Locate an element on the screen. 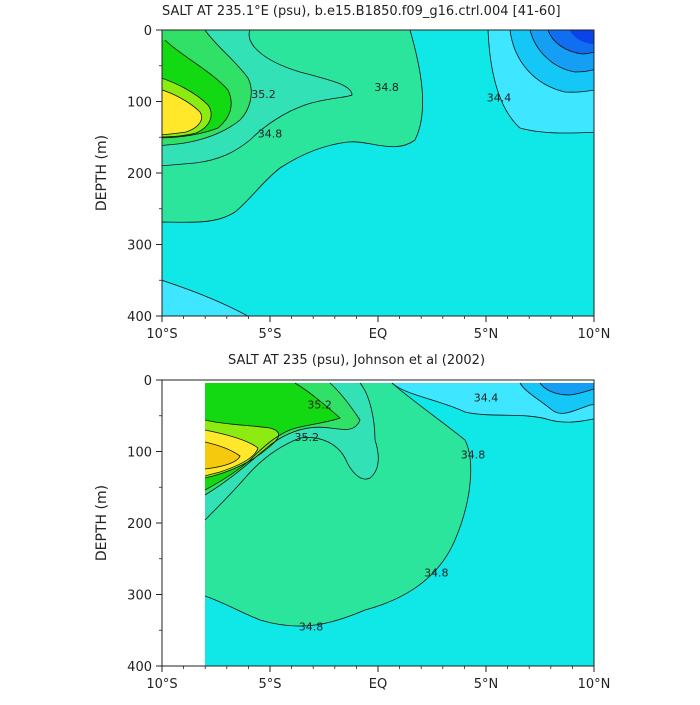  fill-light-cyan-bottom is located at coordinates (205, 298).